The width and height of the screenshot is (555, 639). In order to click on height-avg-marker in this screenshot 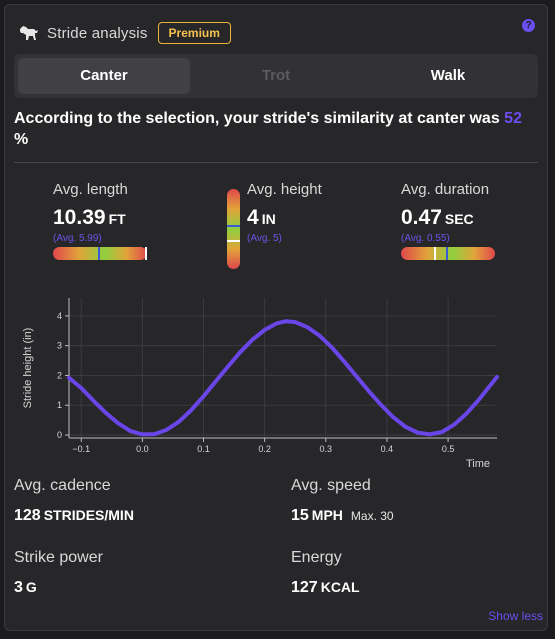, I will do `click(233, 226)`.